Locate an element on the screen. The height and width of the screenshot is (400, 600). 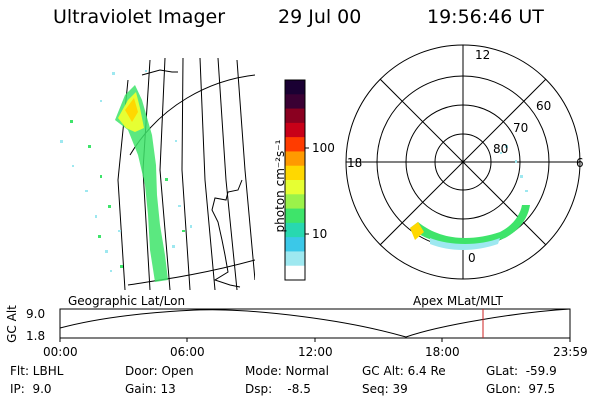
mlat-label-80: 80 is located at coordinates (501, 149).